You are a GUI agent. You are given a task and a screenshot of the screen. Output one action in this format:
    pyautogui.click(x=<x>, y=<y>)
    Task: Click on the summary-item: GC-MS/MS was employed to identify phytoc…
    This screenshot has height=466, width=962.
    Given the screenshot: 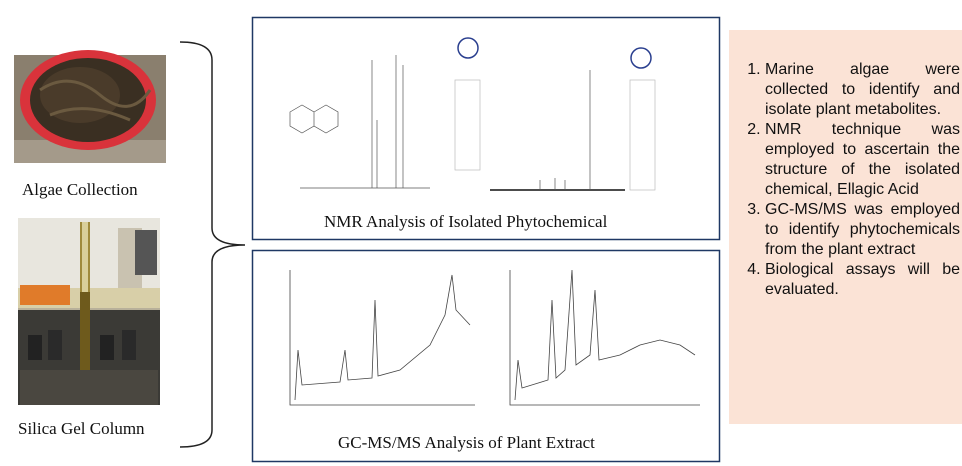 What is the action you would take?
    pyautogui.click(x=862, y=230)
    